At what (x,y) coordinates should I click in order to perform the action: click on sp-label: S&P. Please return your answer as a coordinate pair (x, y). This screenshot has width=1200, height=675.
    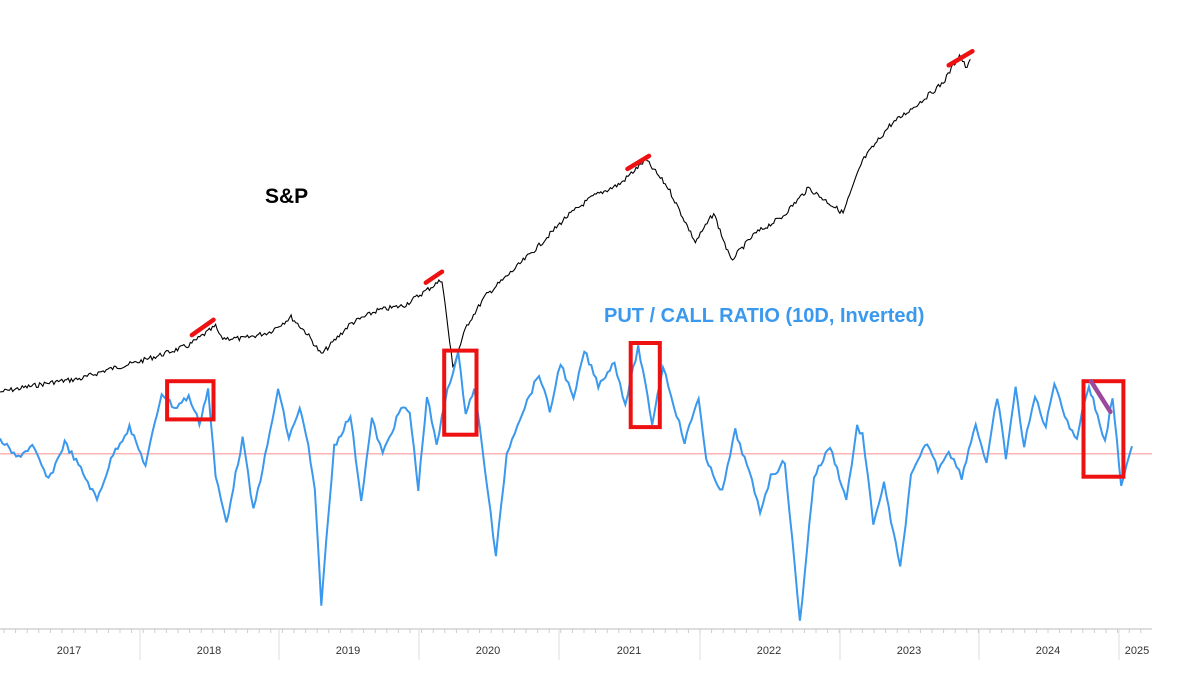
    Looking at the image, I should click on (286, 196).